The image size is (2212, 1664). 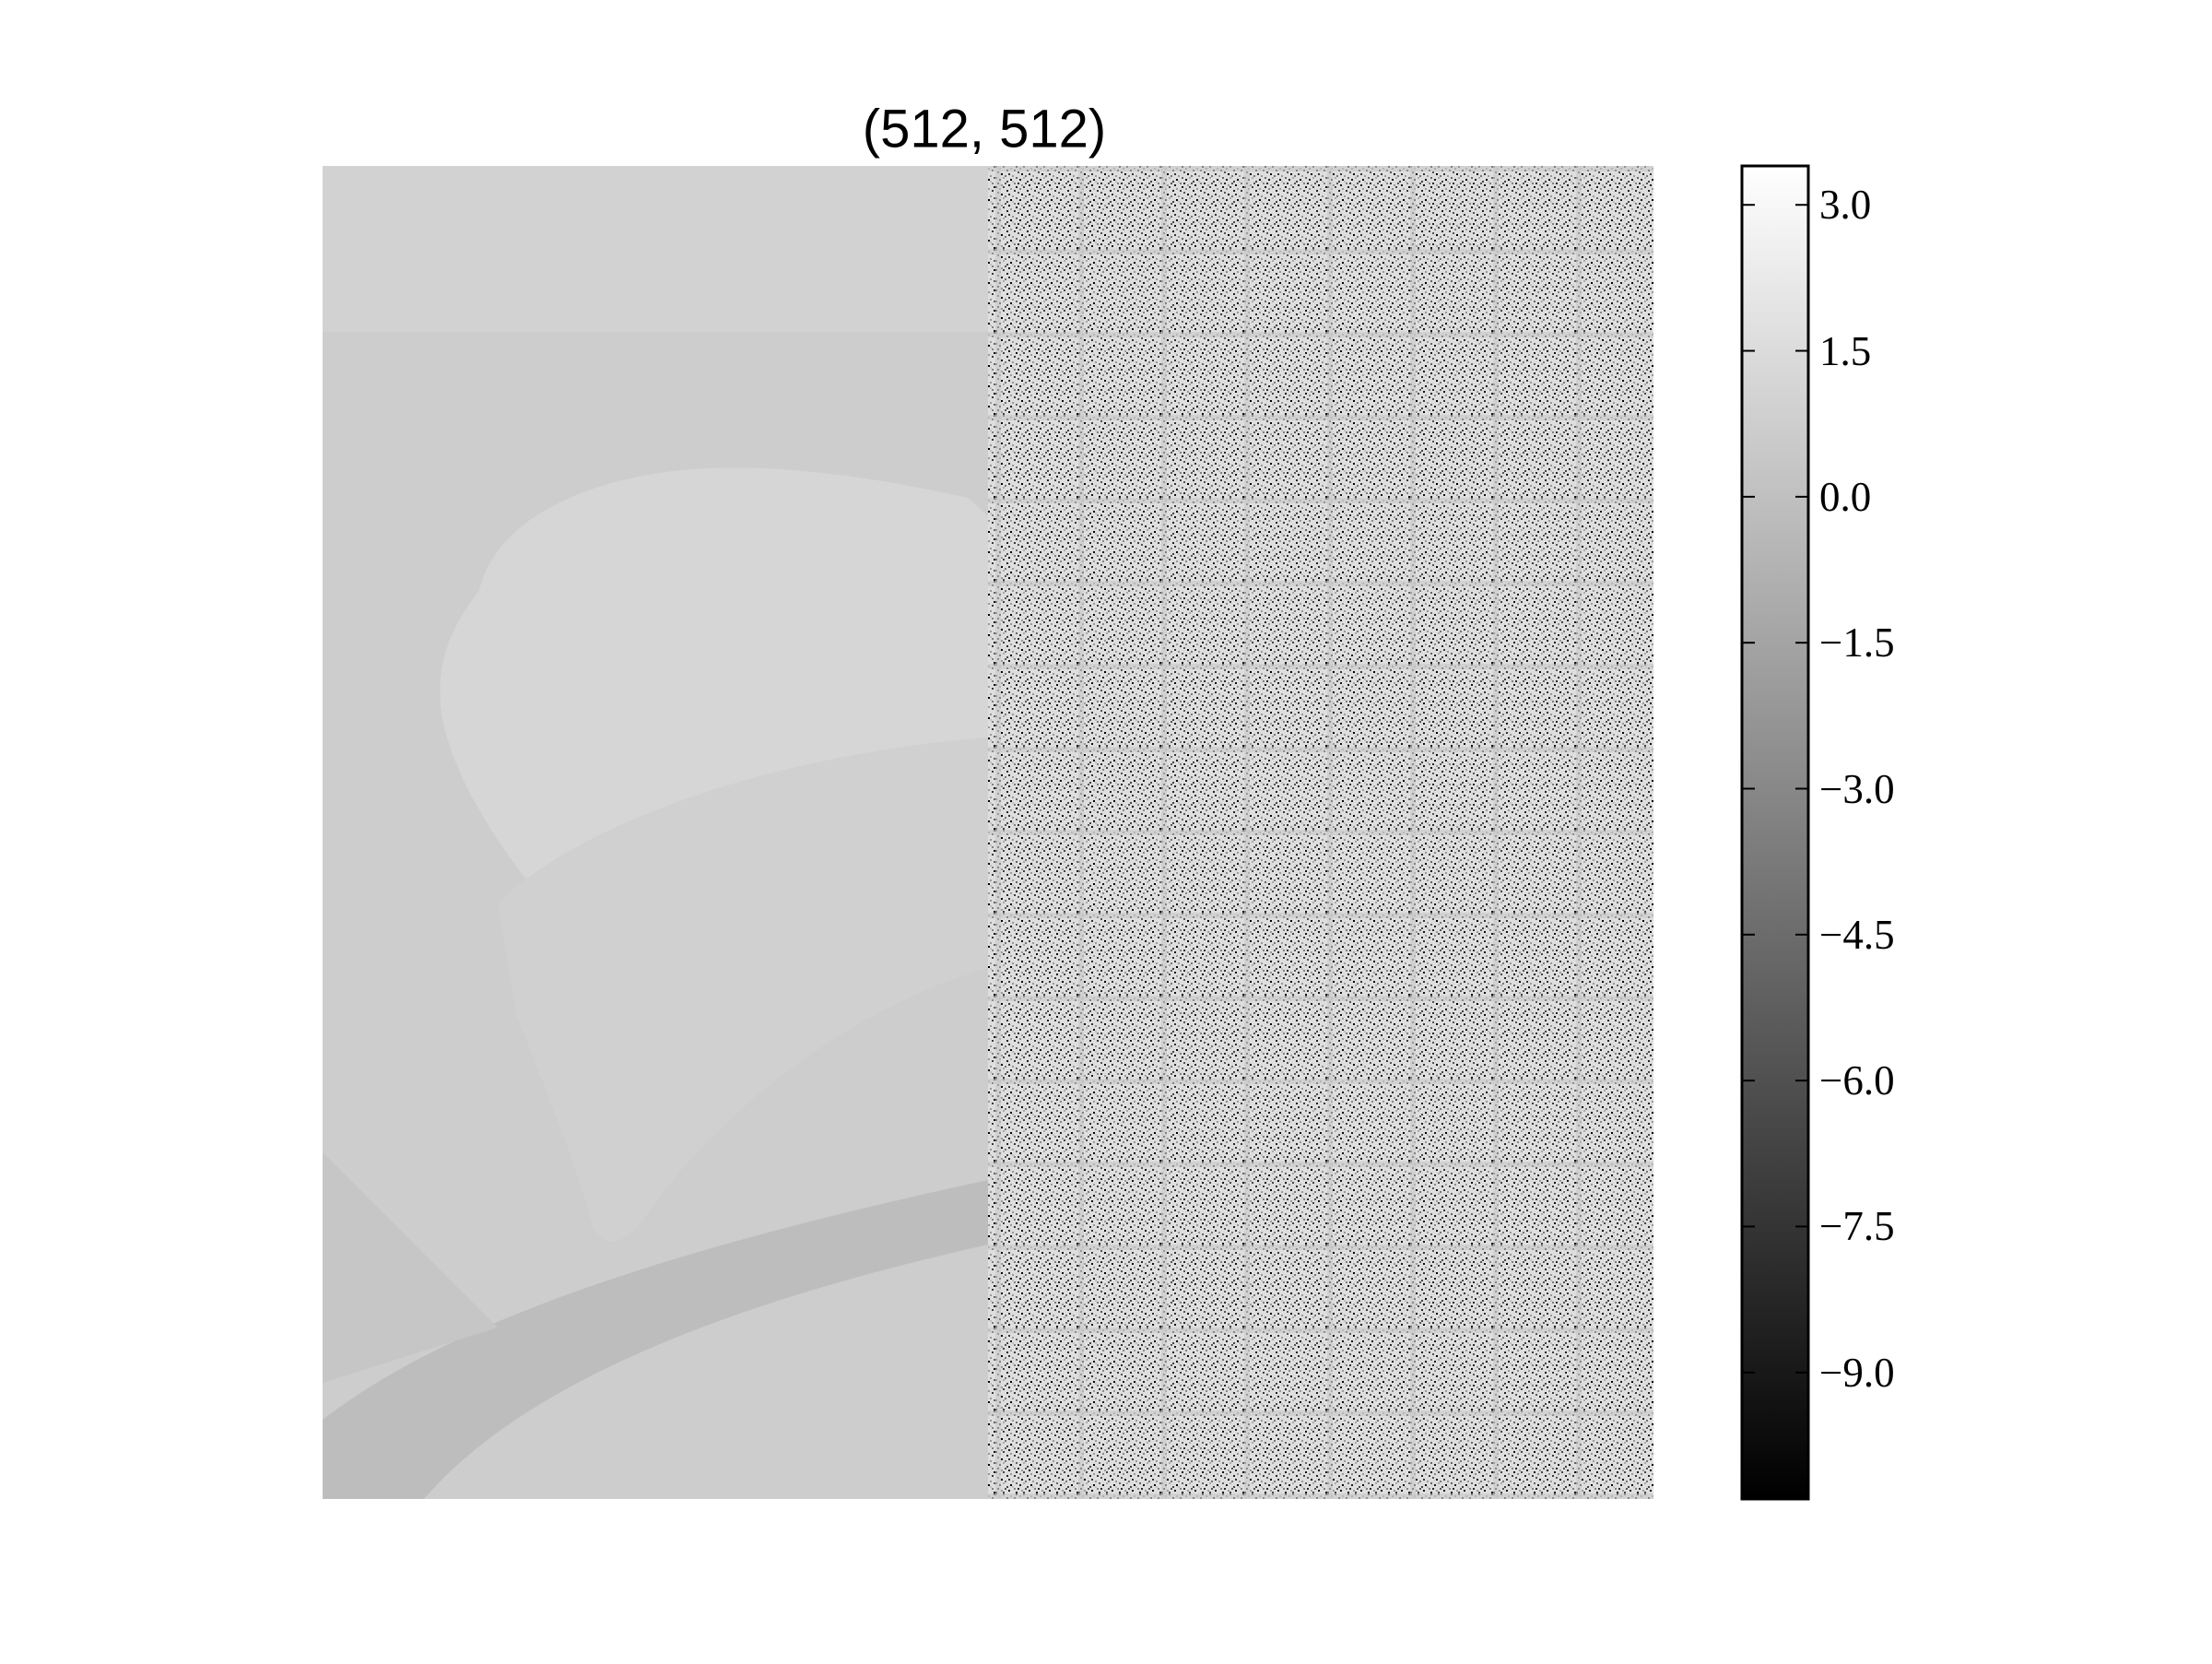 I want to click on left-panel-shape-band, so click(x=743, y=990).